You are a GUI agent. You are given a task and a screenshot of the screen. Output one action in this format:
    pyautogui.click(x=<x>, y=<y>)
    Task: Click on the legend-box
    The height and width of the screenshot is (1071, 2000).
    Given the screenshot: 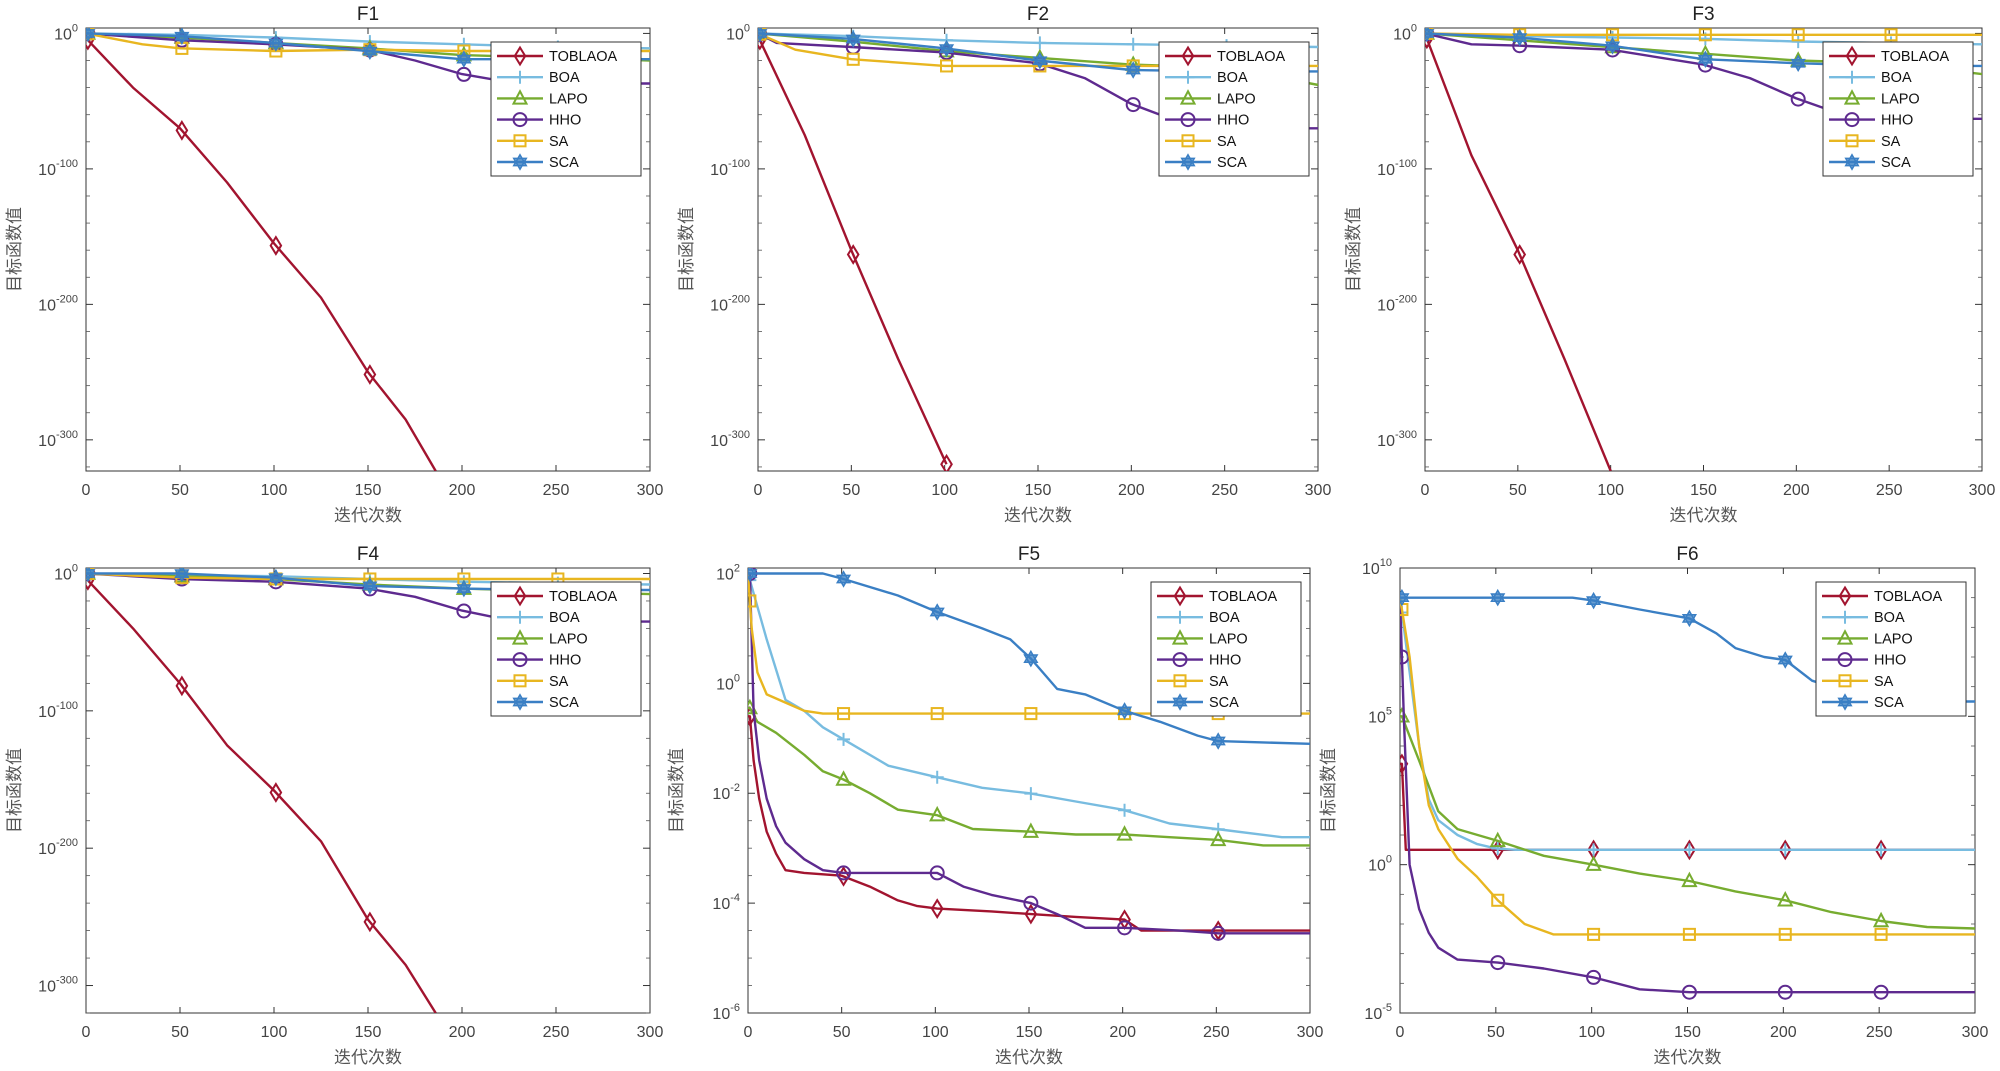 What is the action you would take?
    pyautogui.click(x=566, y=649)
    